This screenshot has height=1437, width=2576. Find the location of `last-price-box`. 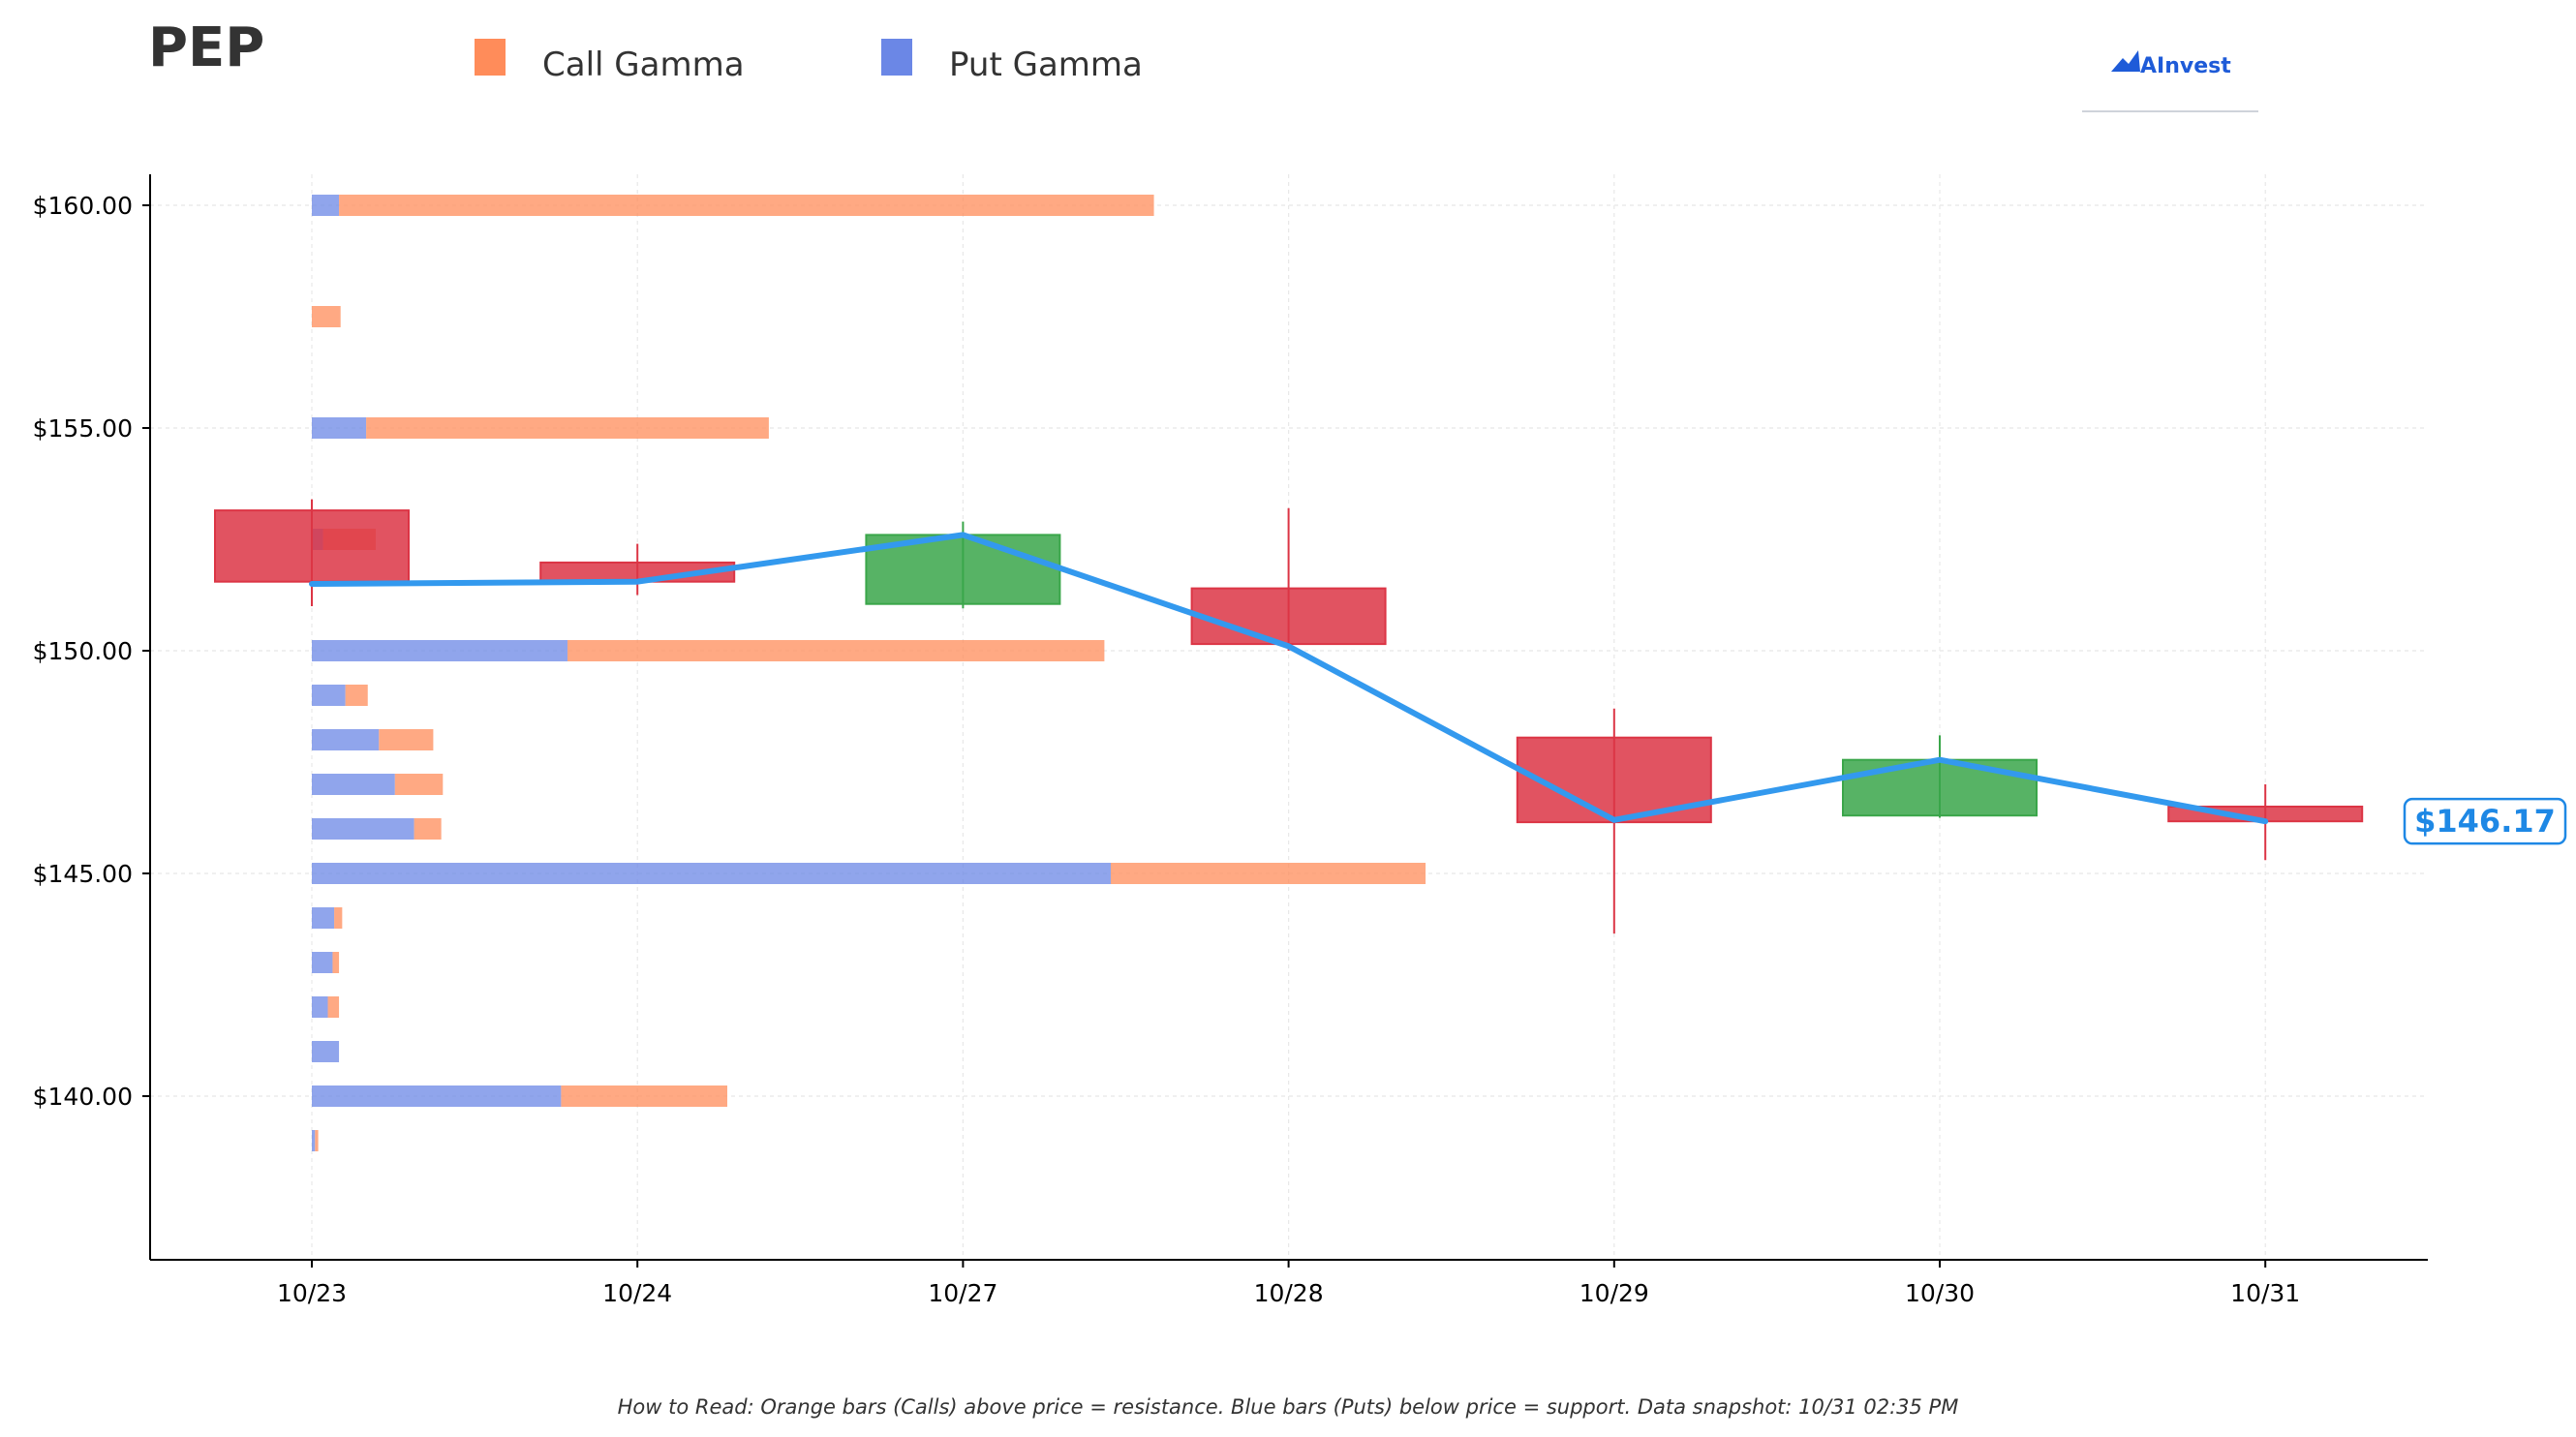

last-price-box is located at coordinates (2485, 821).